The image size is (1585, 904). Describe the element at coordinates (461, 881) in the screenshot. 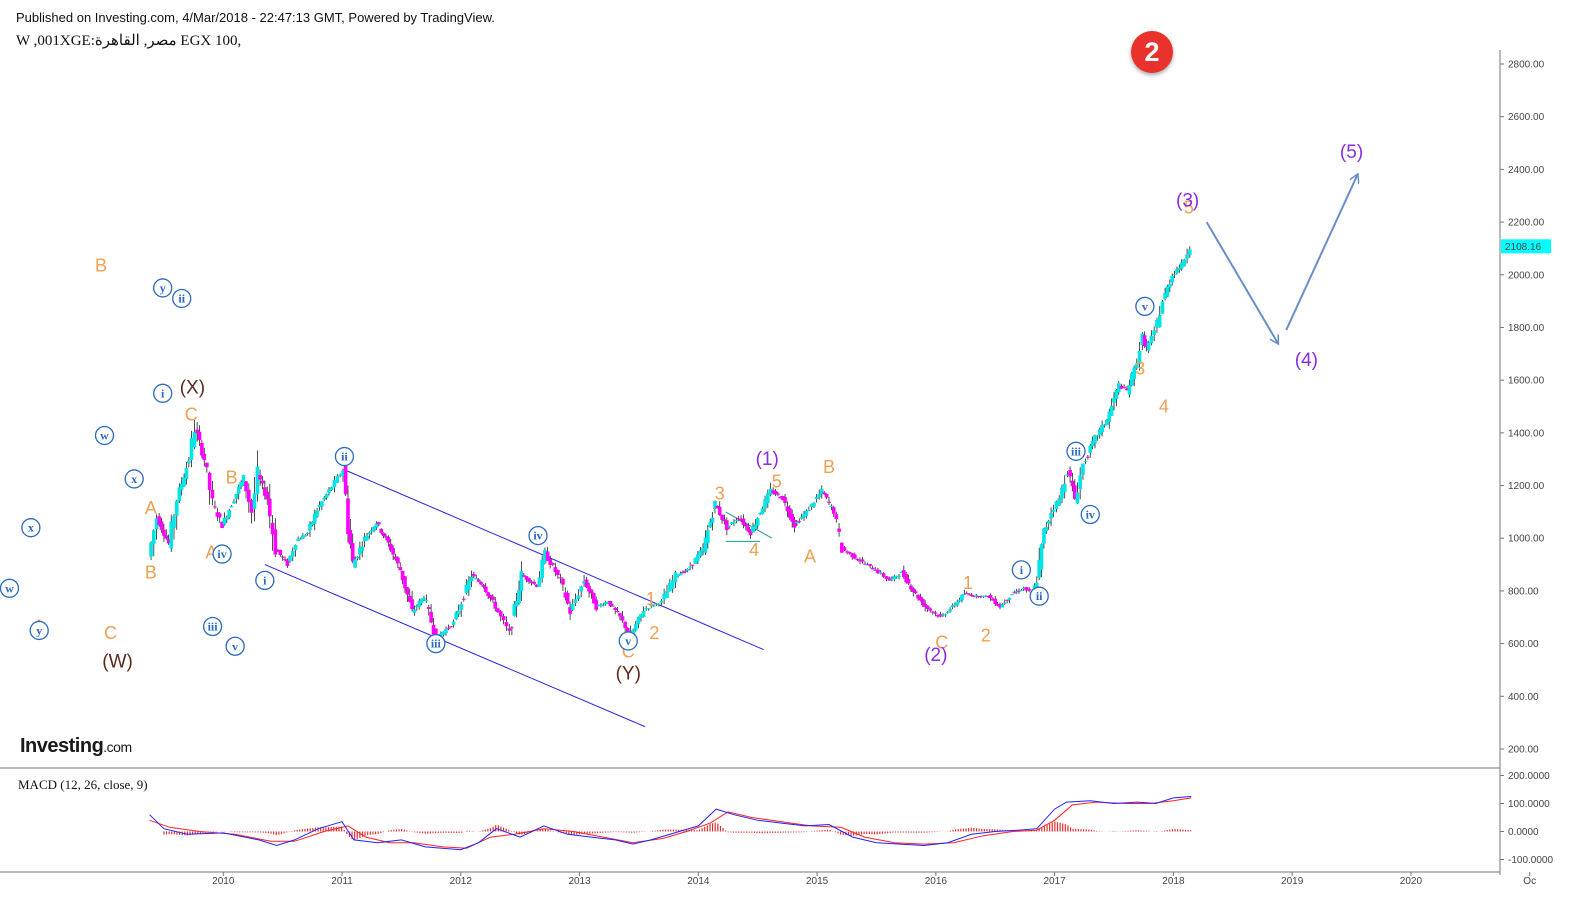

I see `x-tick-label: 2012` at that location.